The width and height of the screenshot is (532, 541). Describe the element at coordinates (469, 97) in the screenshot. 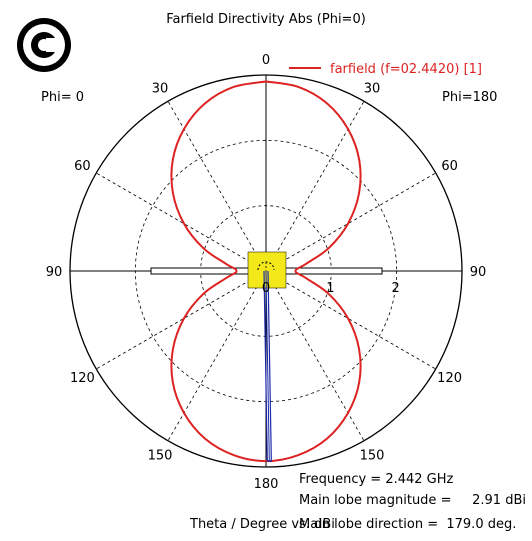

I see `phi-right-label: Phi=180` at that location.